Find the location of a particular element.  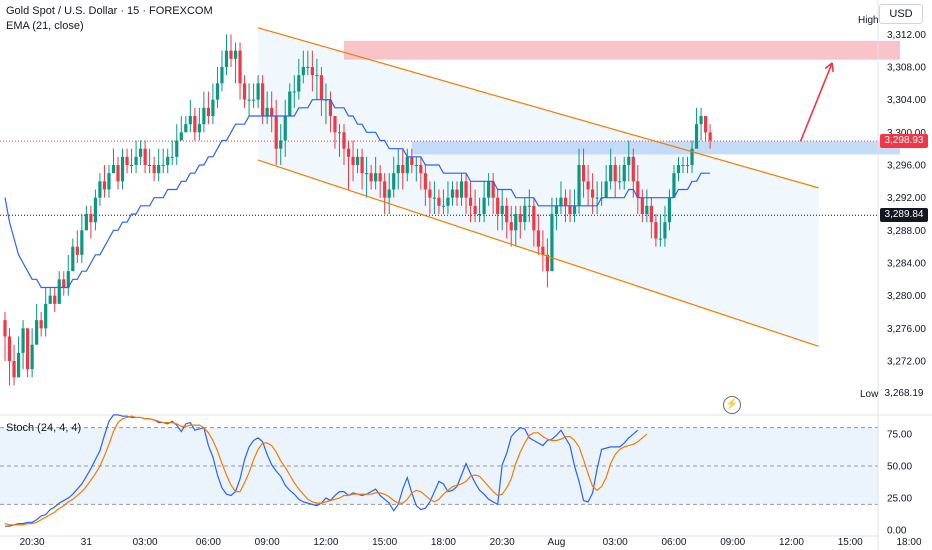

price-tick-label: 3,312.00 is located at coordinates (906, 35).